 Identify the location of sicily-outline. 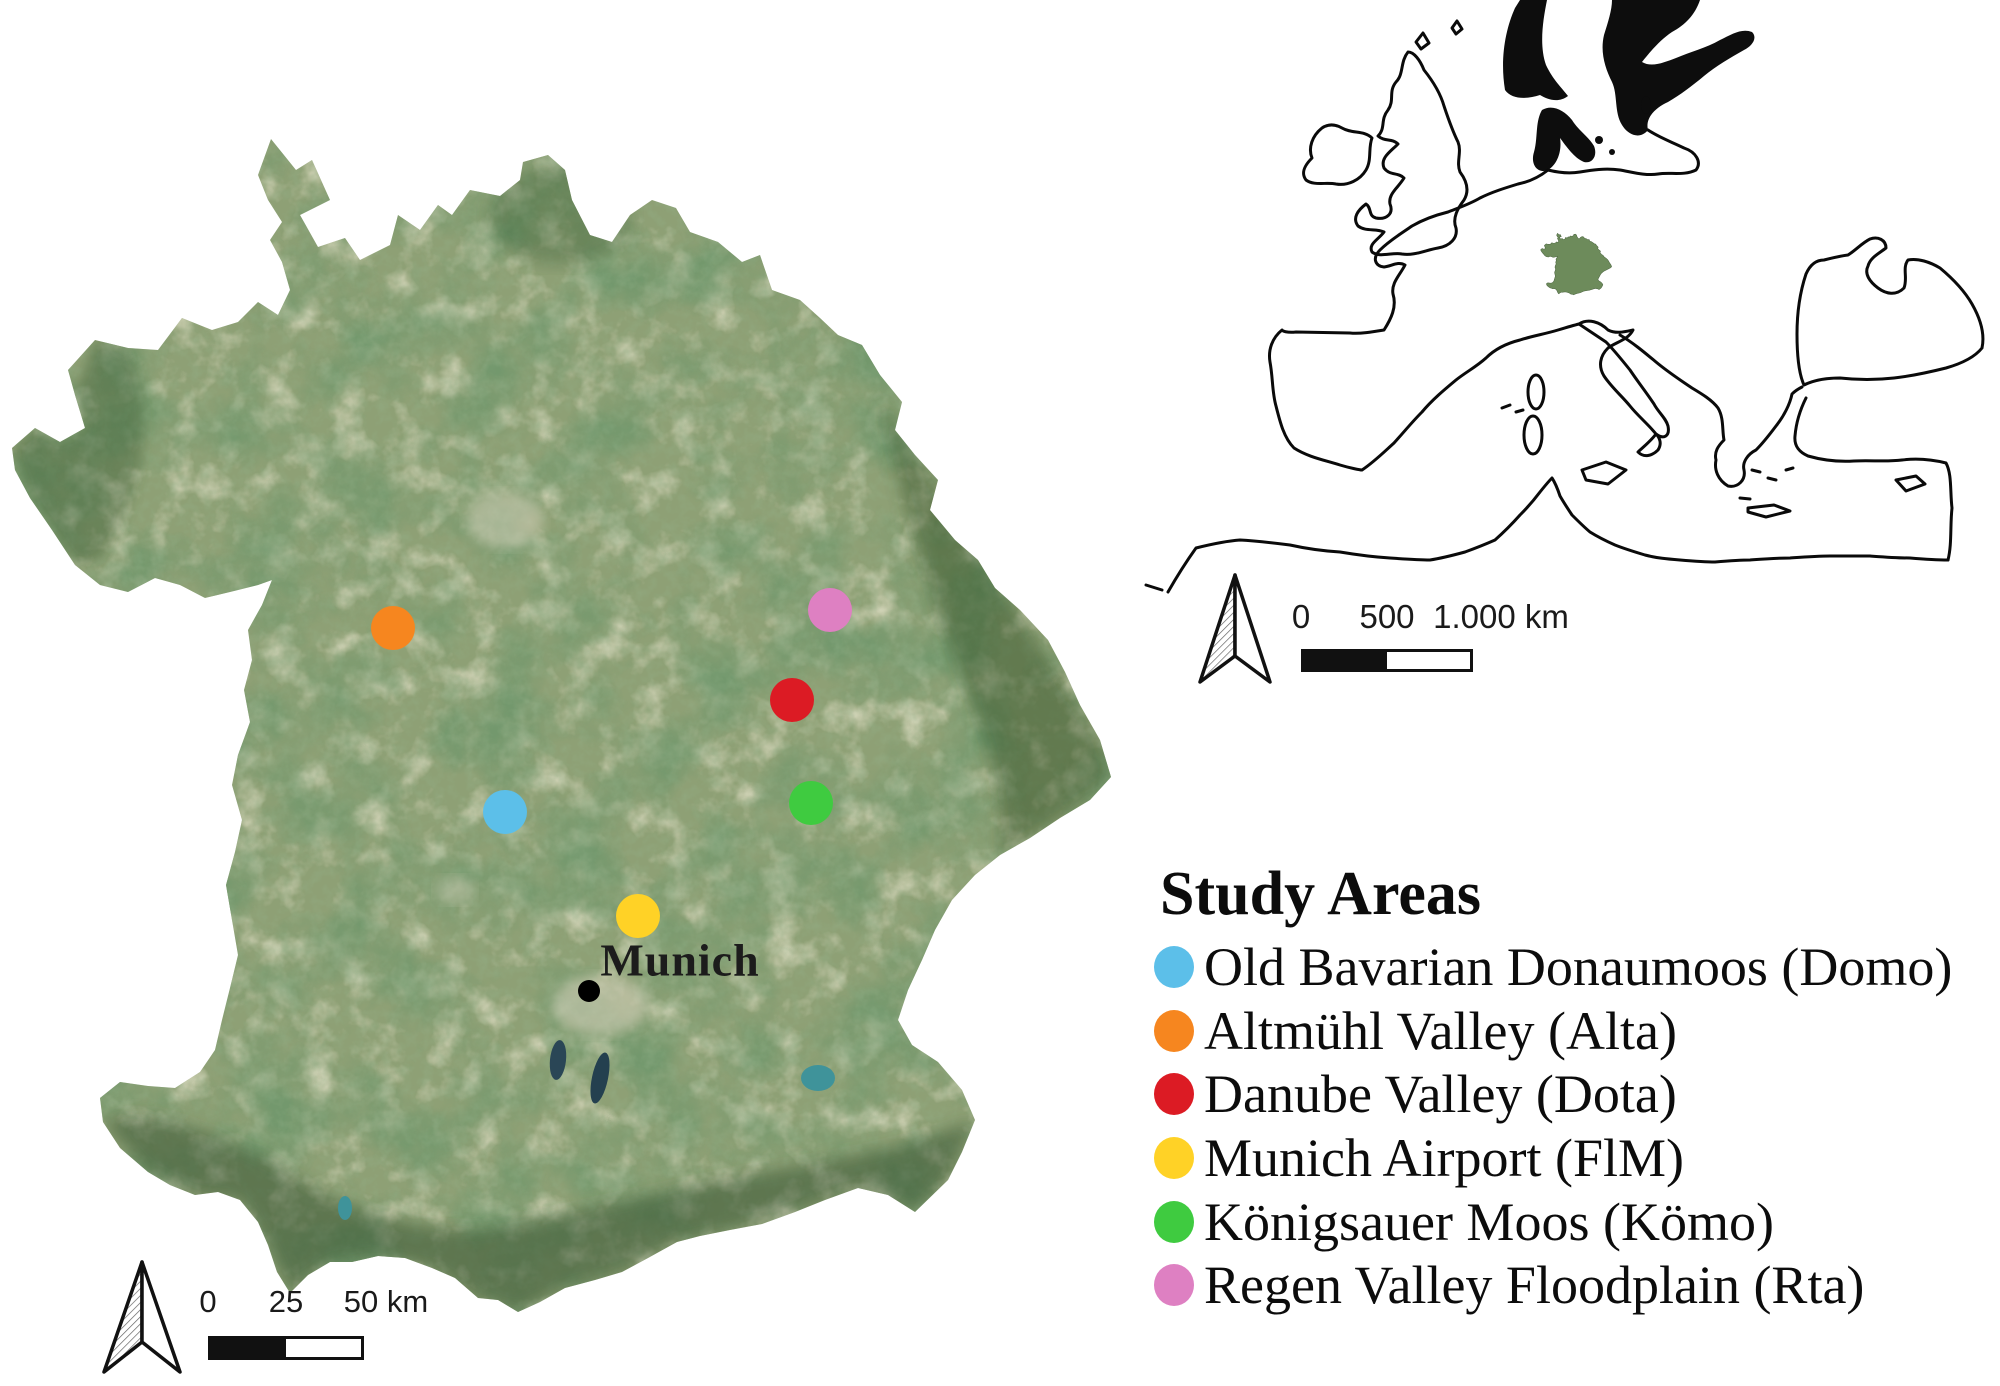
(1604, 473).